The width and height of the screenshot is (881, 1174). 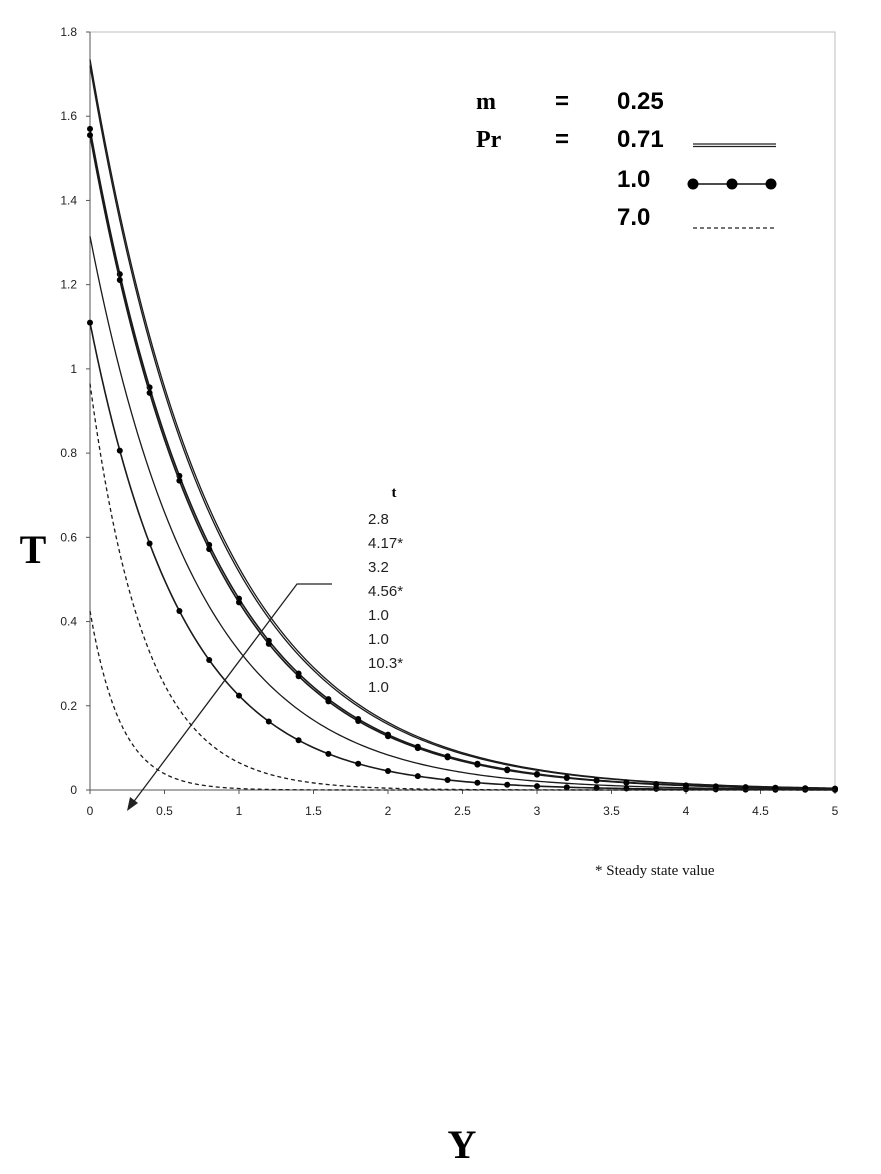 I want to click on legend-swatch-solid-dots, so click(x=732, y=184).